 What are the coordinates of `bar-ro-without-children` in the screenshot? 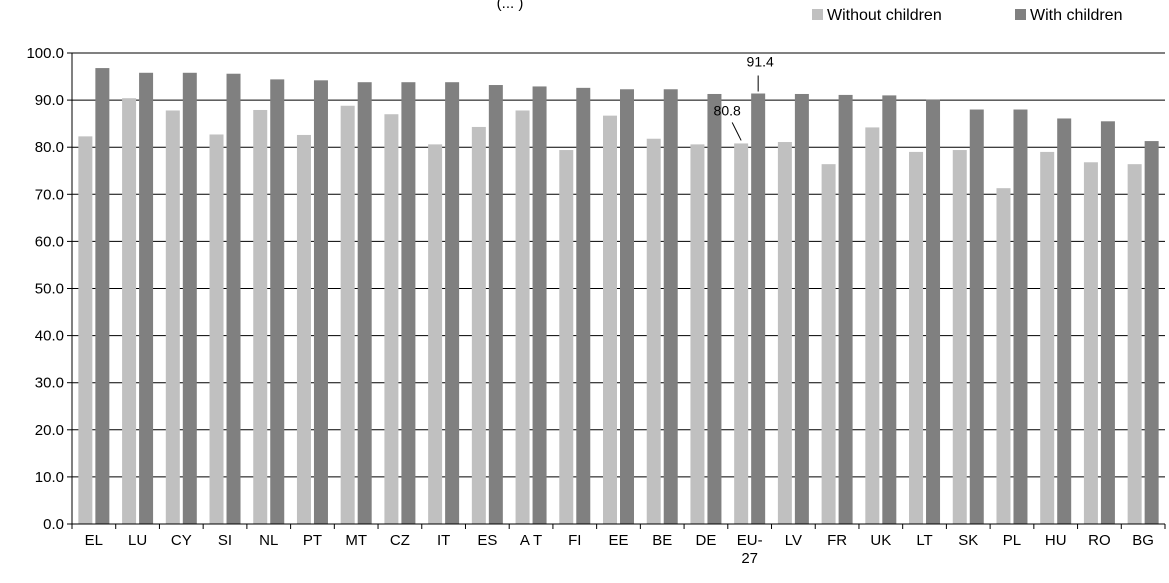 It's located at (1090, 343).